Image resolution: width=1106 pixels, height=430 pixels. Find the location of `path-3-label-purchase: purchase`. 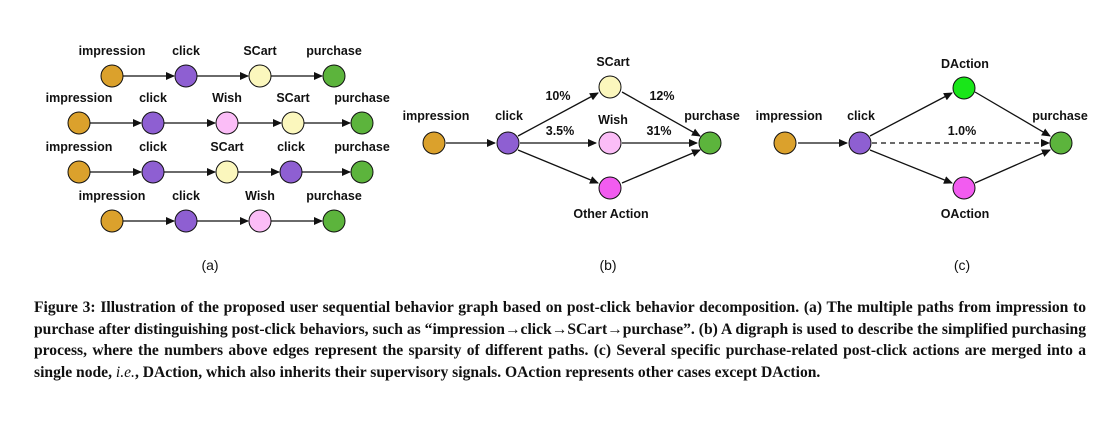

path-3-label-purchase: purchase is located at coordinates (362, 147).